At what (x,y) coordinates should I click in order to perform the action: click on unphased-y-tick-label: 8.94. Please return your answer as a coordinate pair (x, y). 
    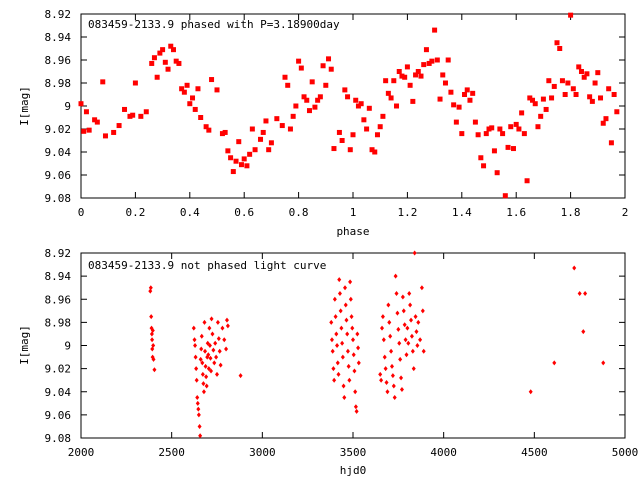
    Looking at the image, I should click on (58, 276).